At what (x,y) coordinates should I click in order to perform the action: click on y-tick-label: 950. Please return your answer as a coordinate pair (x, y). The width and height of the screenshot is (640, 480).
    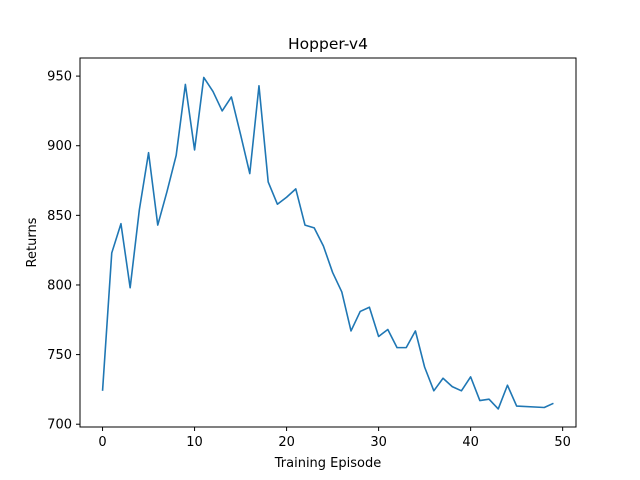
    Looking at the image, I should click on (59, 77).